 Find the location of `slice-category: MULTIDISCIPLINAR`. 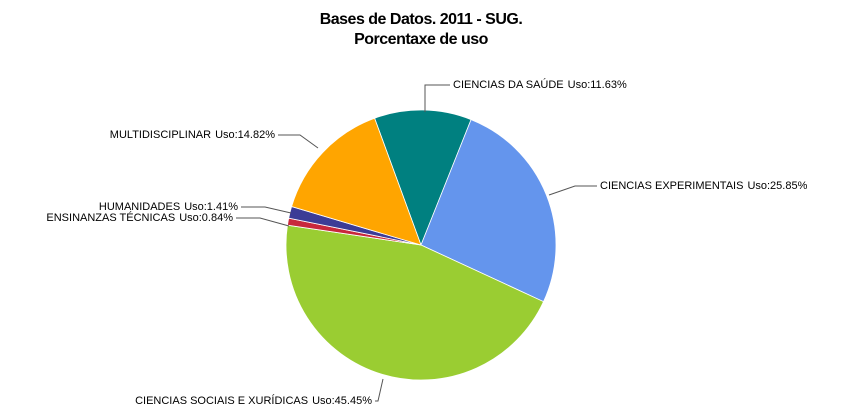

slice-category: MULTIDISCIPLINAR is located at coordinates (160, 135).